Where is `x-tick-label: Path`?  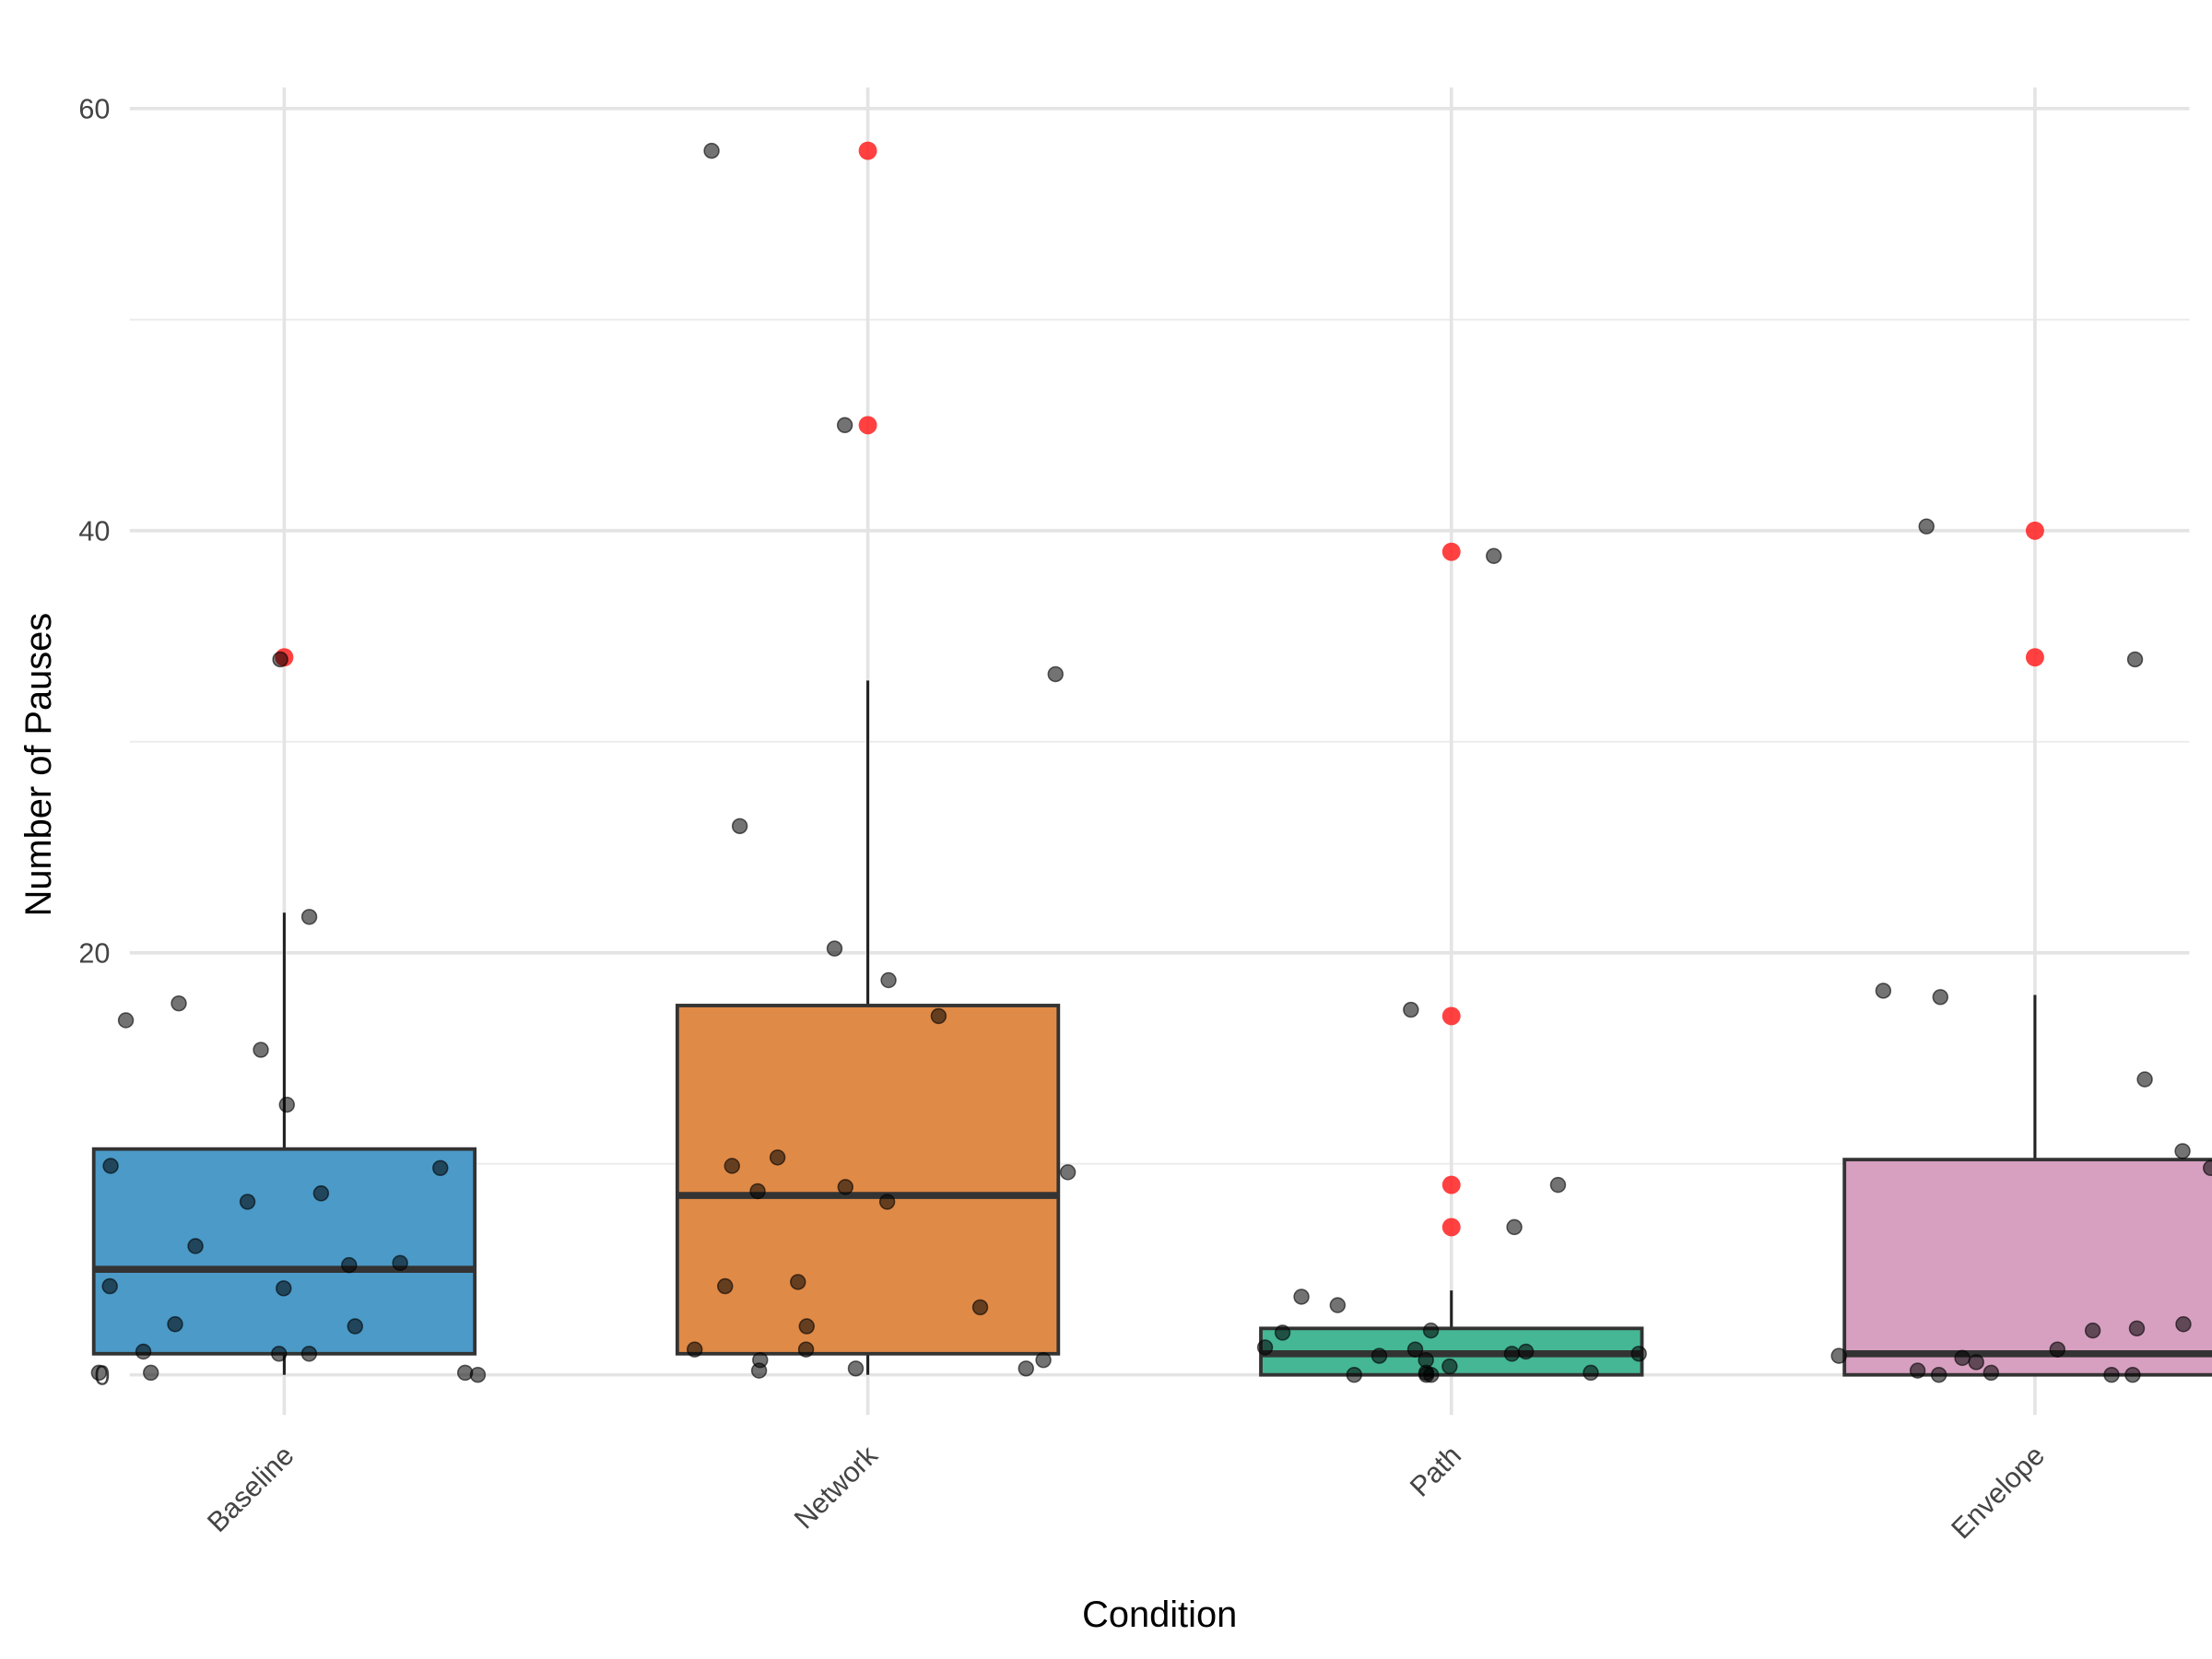 x-tick-label: Path is located at coordinates (1435, 1471).